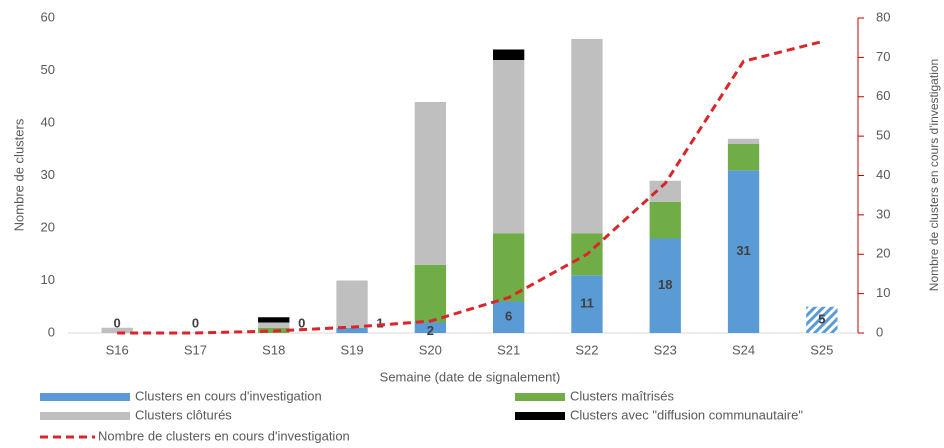 This screenshot has height=448, width=944. Describe the element at coordinates (665, 349) in the screenshot. I see `x-tick-label: S23` at that location.